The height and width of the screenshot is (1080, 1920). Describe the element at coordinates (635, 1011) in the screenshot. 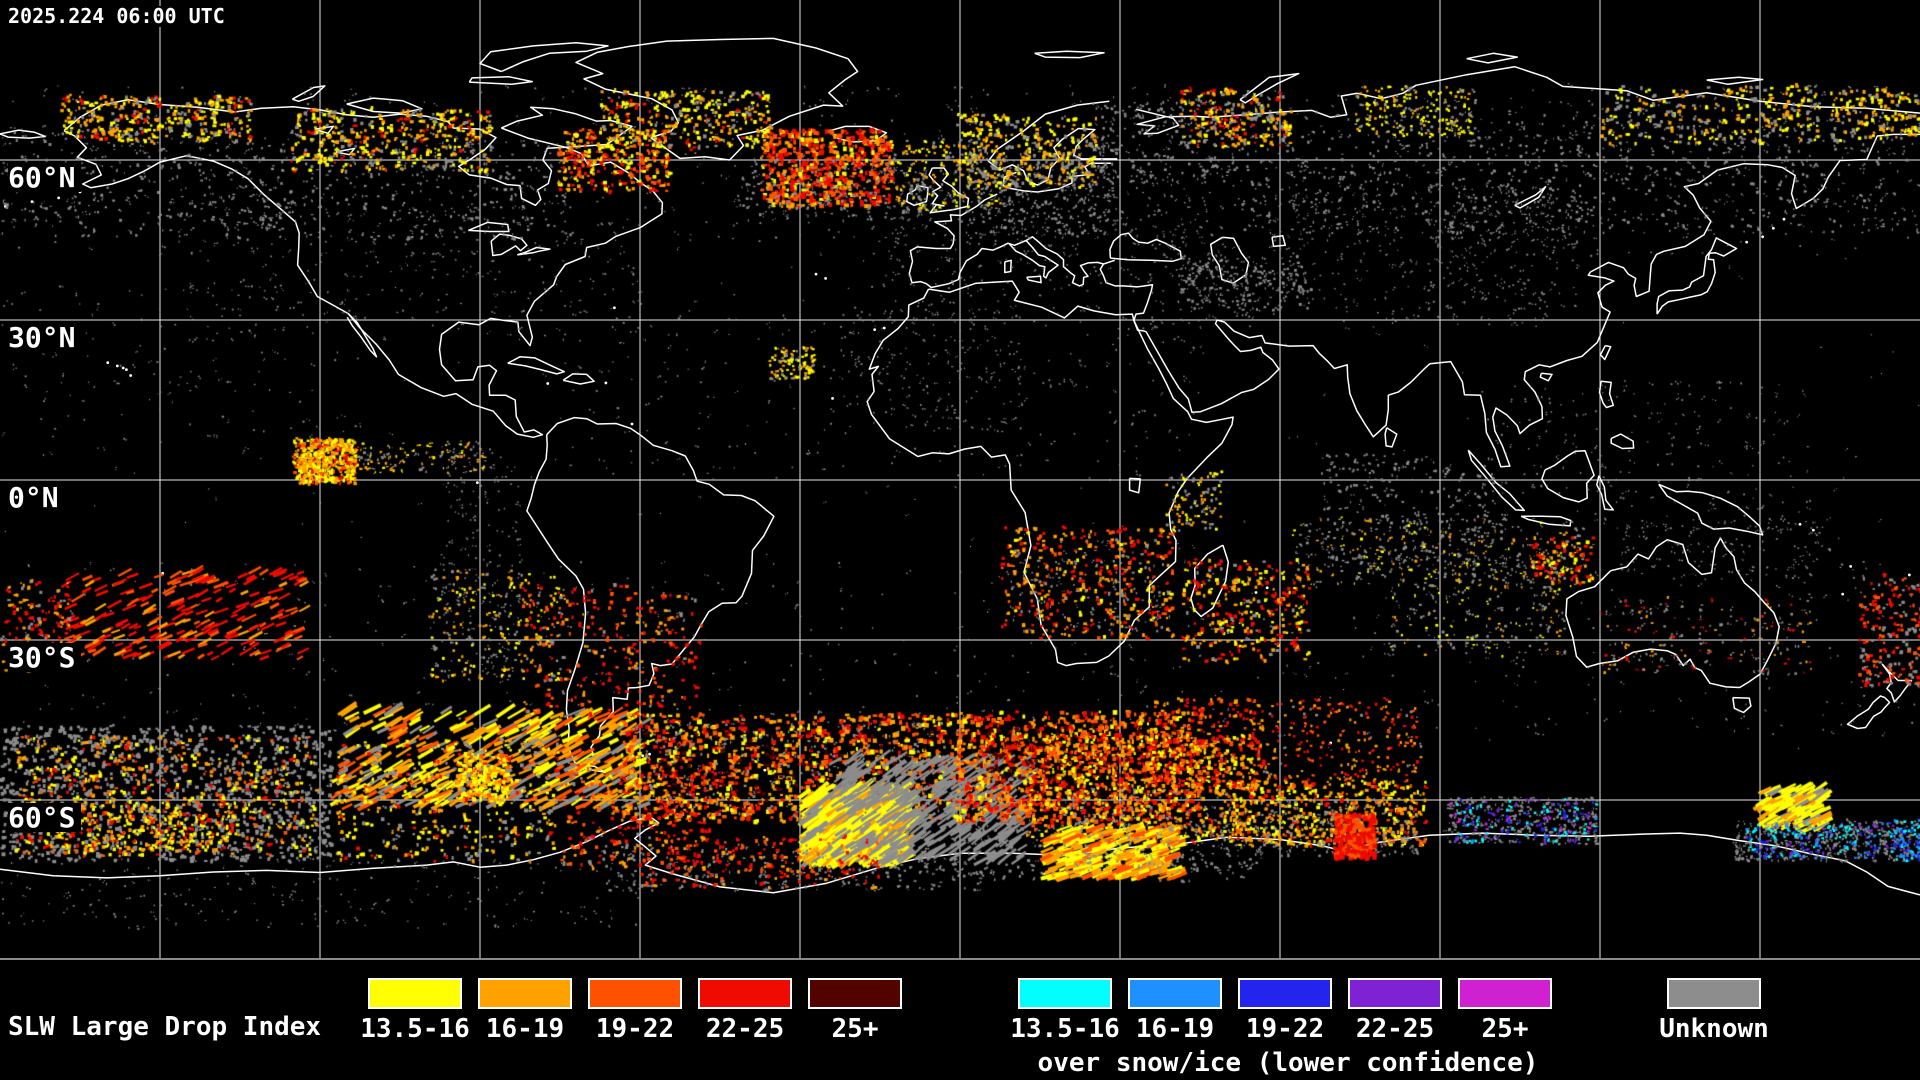

I see `legend-item-slw-19-22: 19-22` at that location.